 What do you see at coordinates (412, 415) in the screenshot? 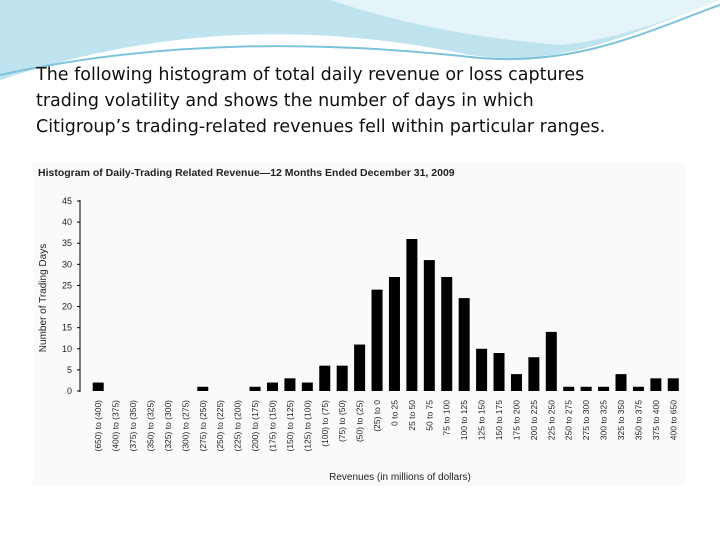
I see `x-tick-label: 25 to 50` at bounding box center [412, 415].